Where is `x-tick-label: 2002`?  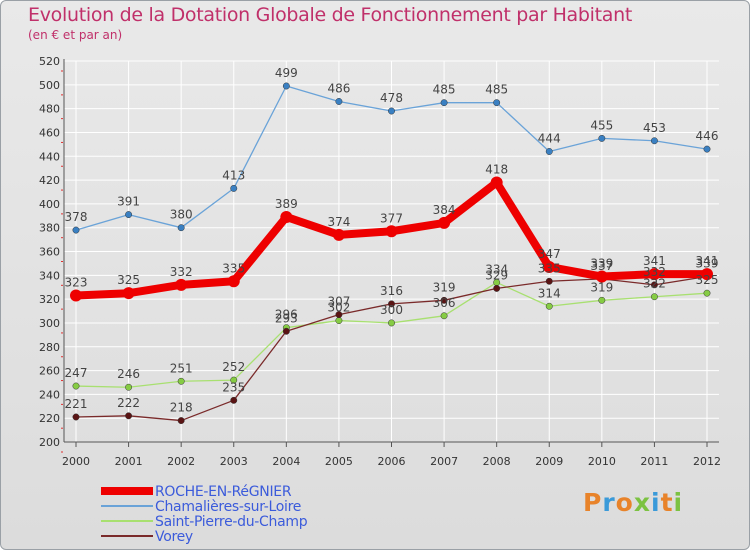 x-tick-label: 2002 is located at coordinates (181, 461).